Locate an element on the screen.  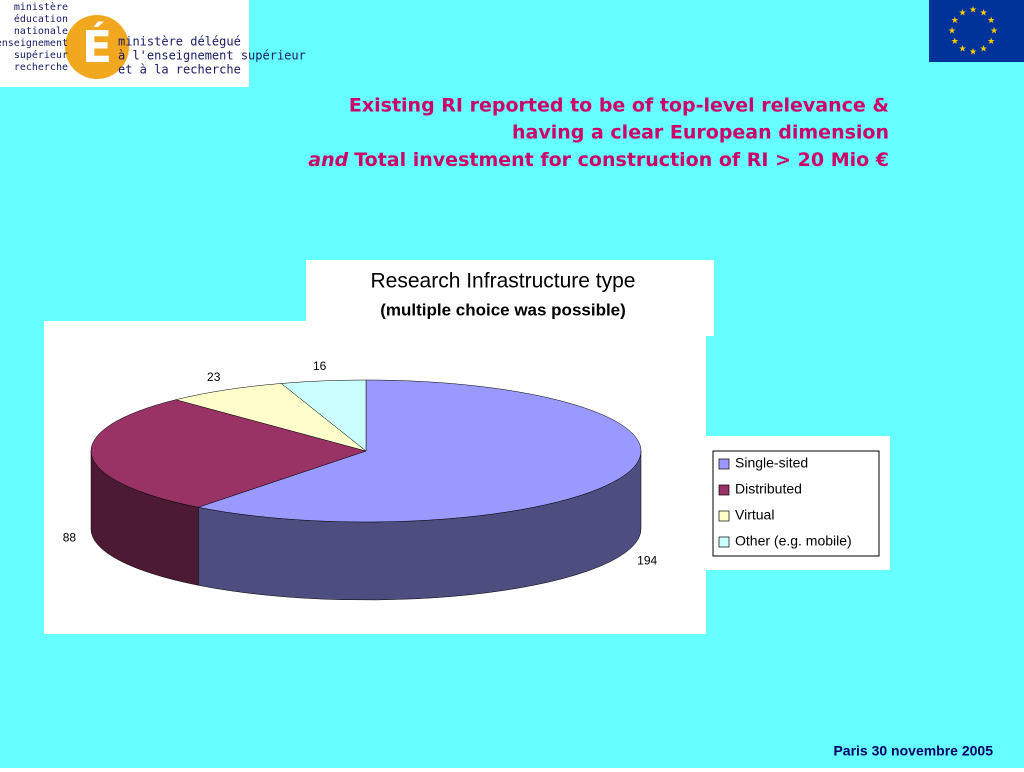
data-label: 194 is located at coordinates (647, 561).